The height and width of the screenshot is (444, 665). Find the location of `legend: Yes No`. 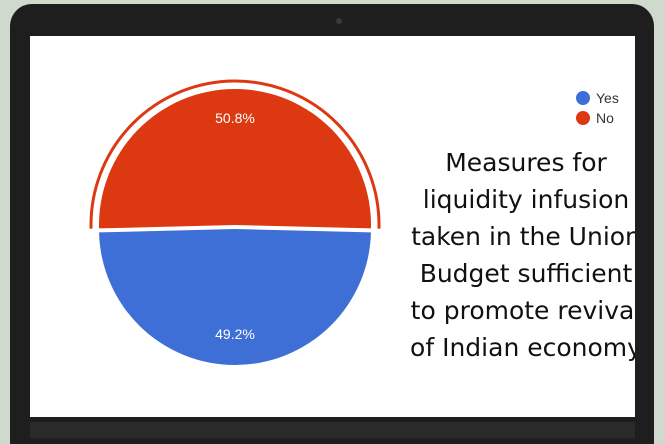

legend: Yes No is located at coordinates (597, 108).